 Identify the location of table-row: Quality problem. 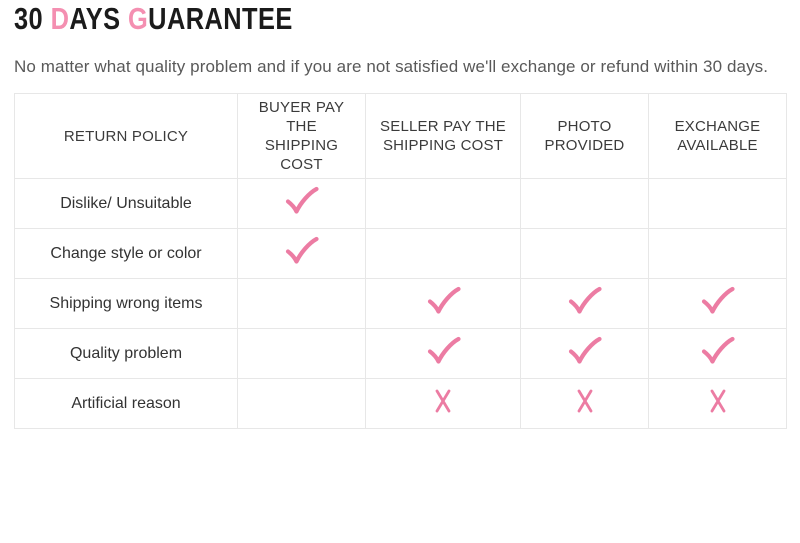
(400, 353).